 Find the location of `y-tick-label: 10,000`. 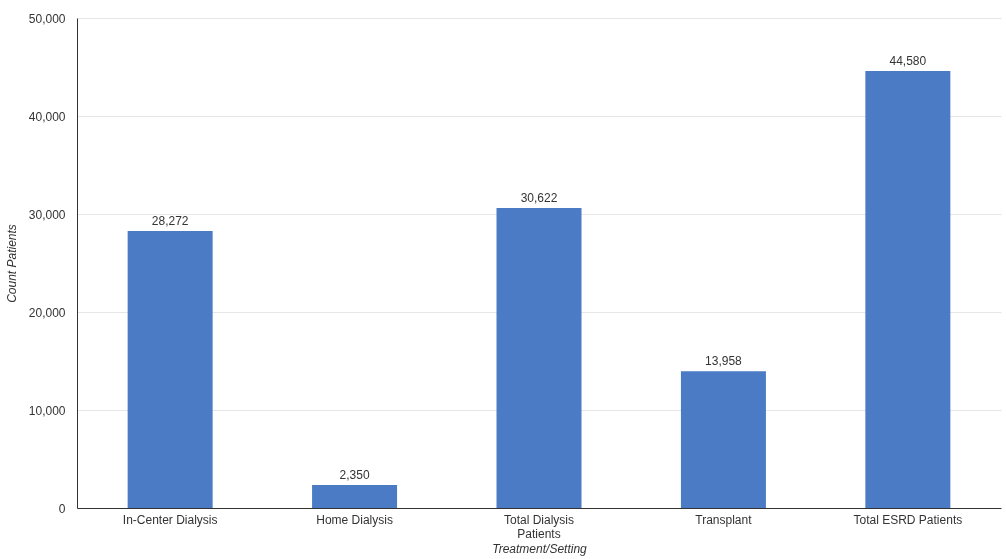

y-tick-label: 10,000 is located at coordinates (47, 410).